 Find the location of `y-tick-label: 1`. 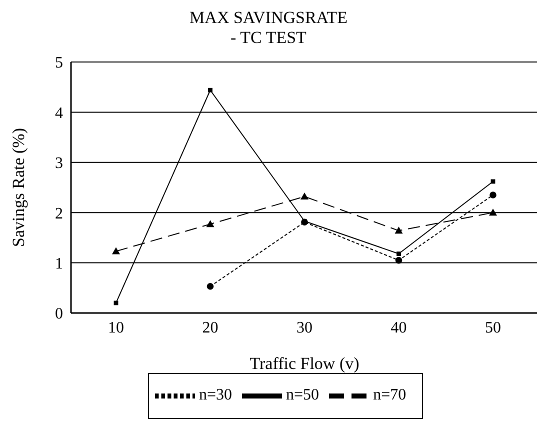

y-tick-label: 1 is located at coordinates (59, 263).